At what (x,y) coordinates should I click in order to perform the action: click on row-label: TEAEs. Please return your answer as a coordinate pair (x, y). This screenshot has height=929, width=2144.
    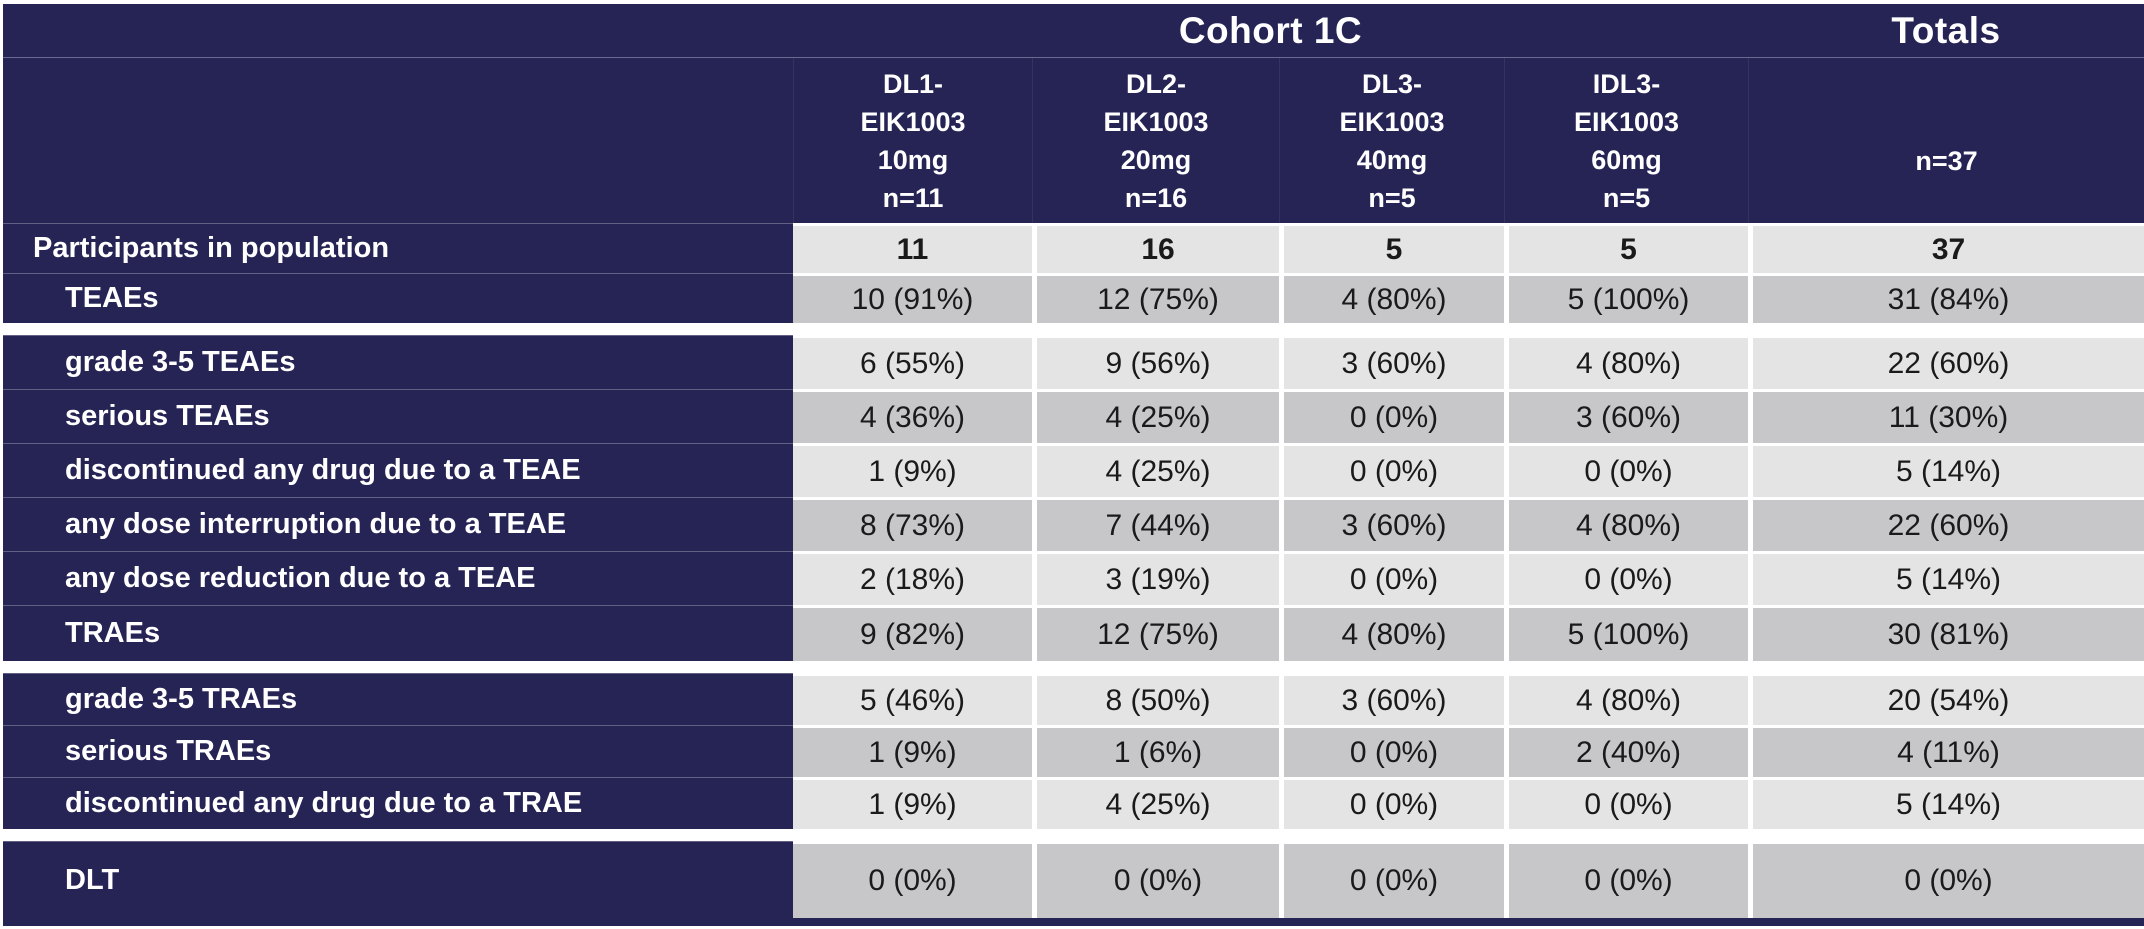
    Looking at the image, I should click on (398, 298).